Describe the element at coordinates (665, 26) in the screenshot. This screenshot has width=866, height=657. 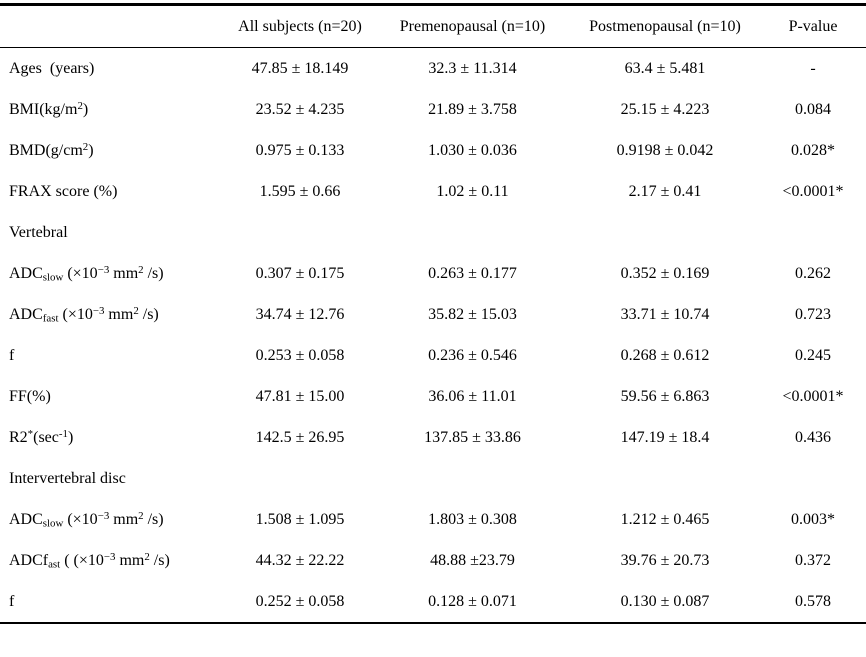
I see `header-postmenopausal: Postmenopausal (n=10)` at that location.